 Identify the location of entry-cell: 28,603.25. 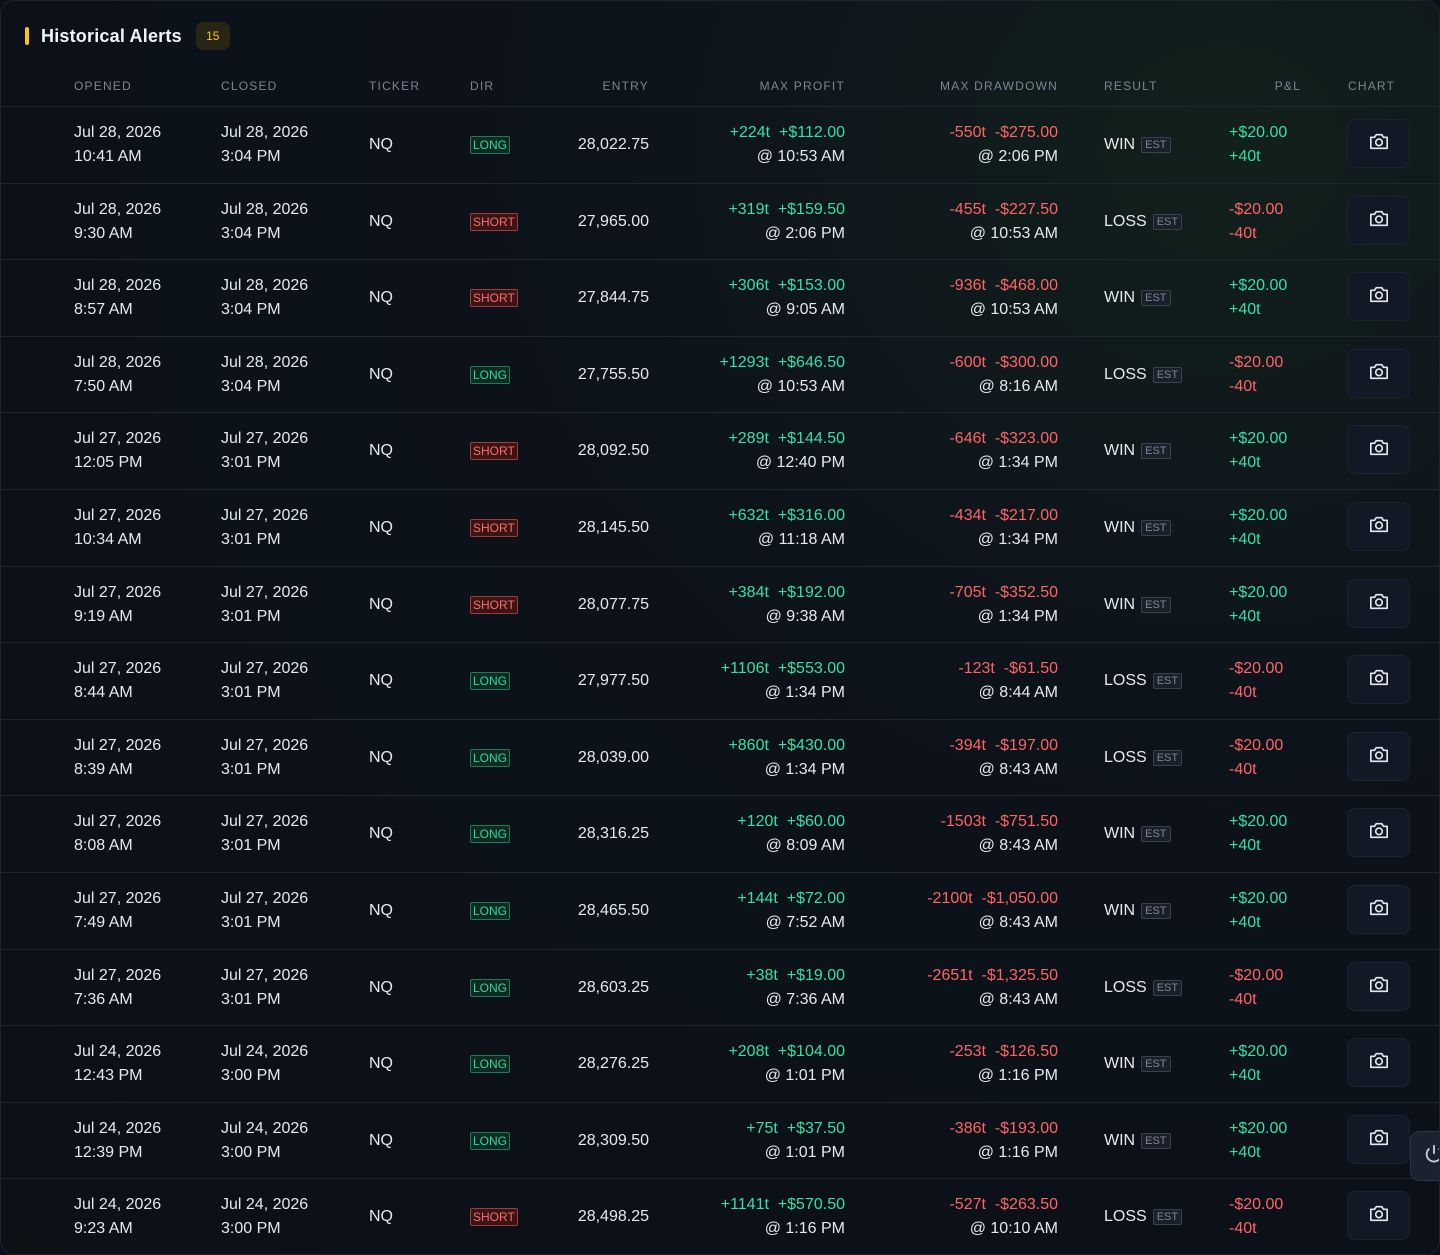
(613, 987).